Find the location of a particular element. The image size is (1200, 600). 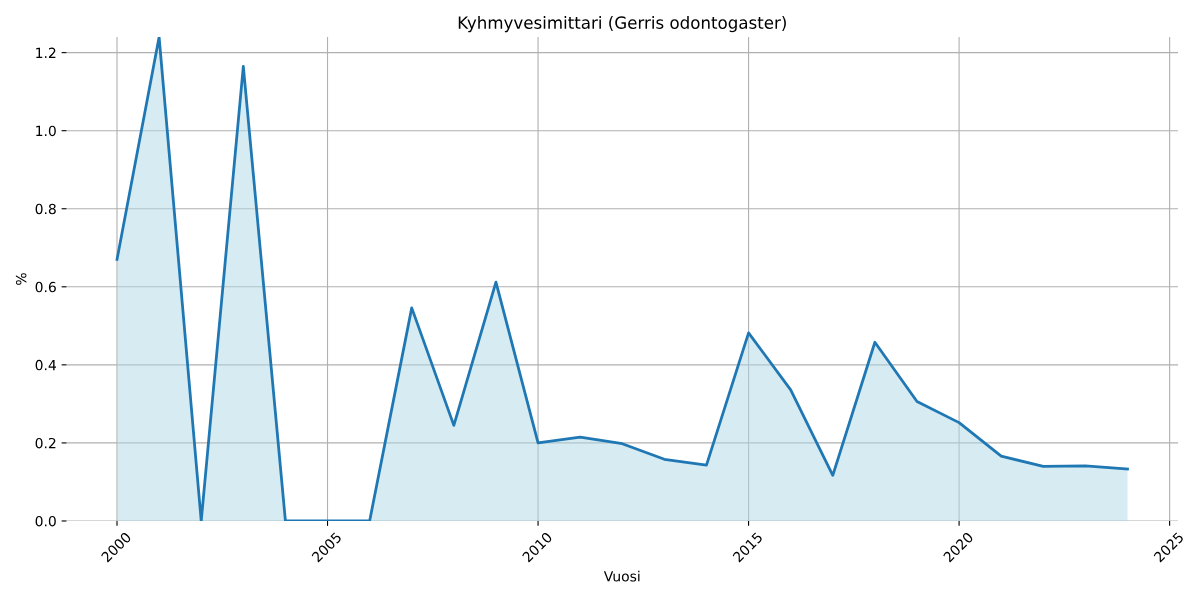

x-axis-title: Vuosi is located at coordinates (621, 576).